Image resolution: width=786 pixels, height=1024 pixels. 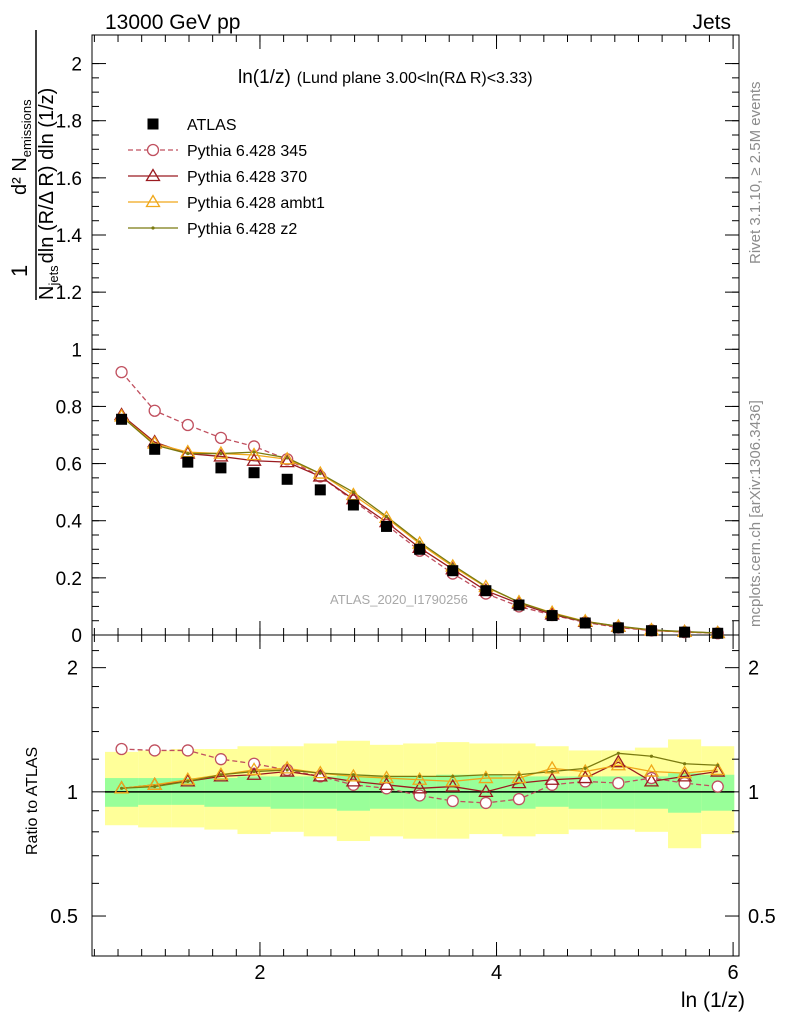 I want to click on plot-label-main: ln(1/z), so click(x=264, y=77).